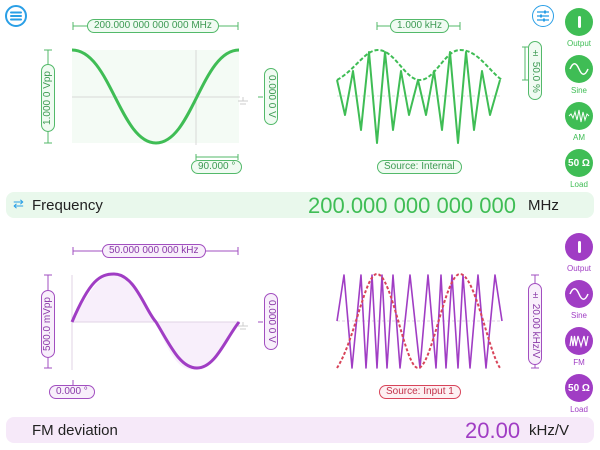 The image size is (600, 450). I want to click on channel2-fm-button, so click(579, 341).